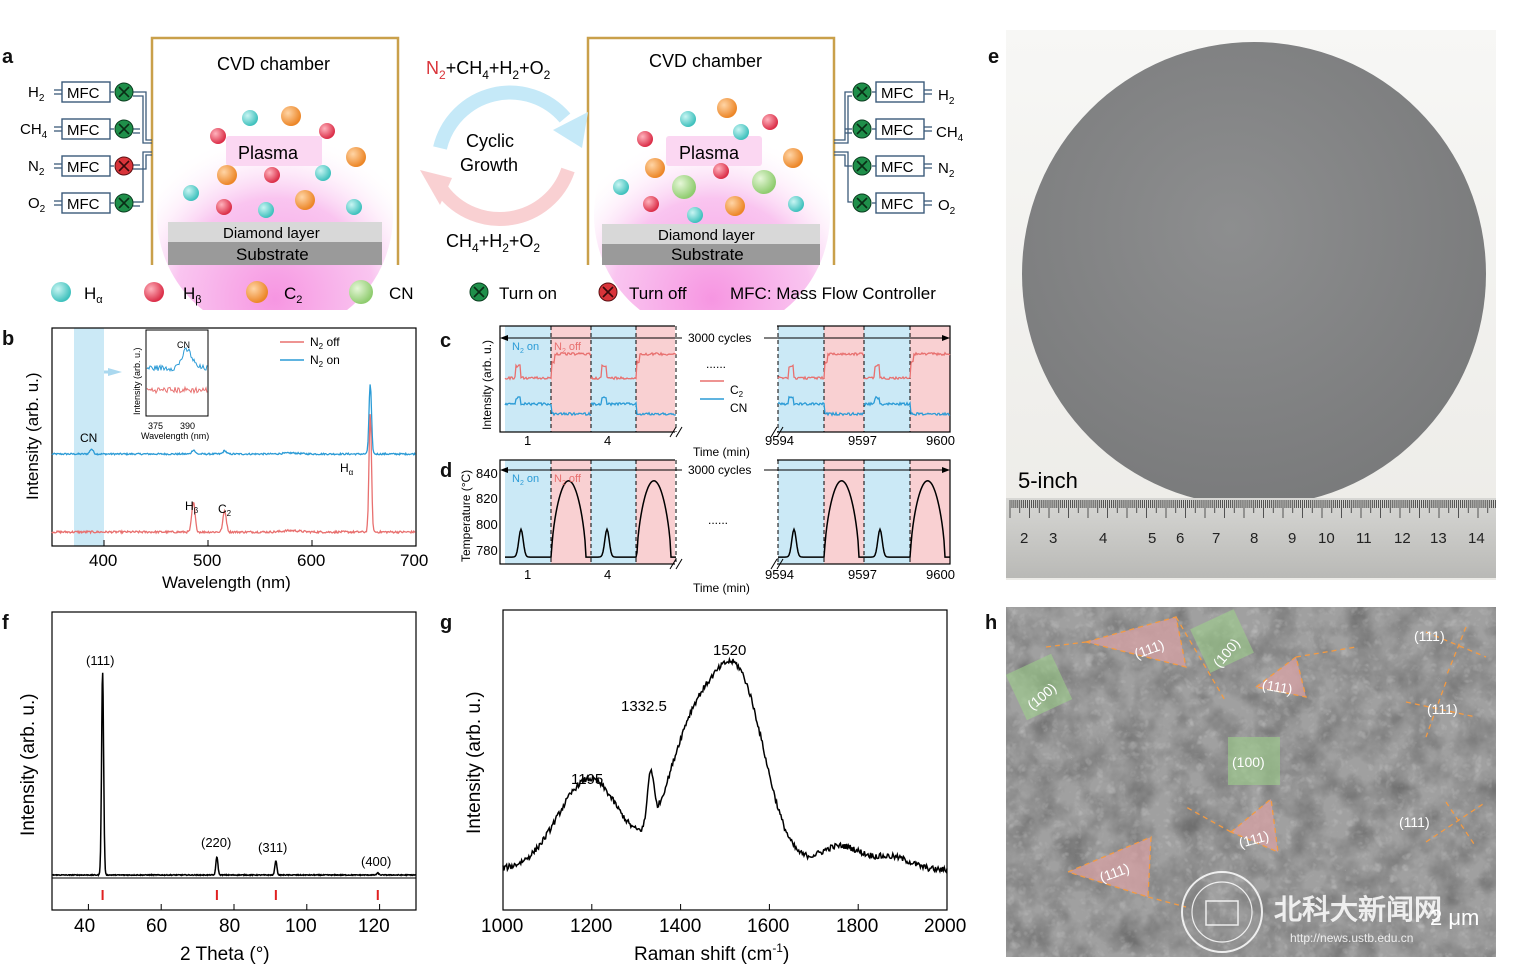  What do you see at coordinates (1254, 538) in the screenshot?
I see `ruler-num-8: 8` at bounding box center [1254, 538].